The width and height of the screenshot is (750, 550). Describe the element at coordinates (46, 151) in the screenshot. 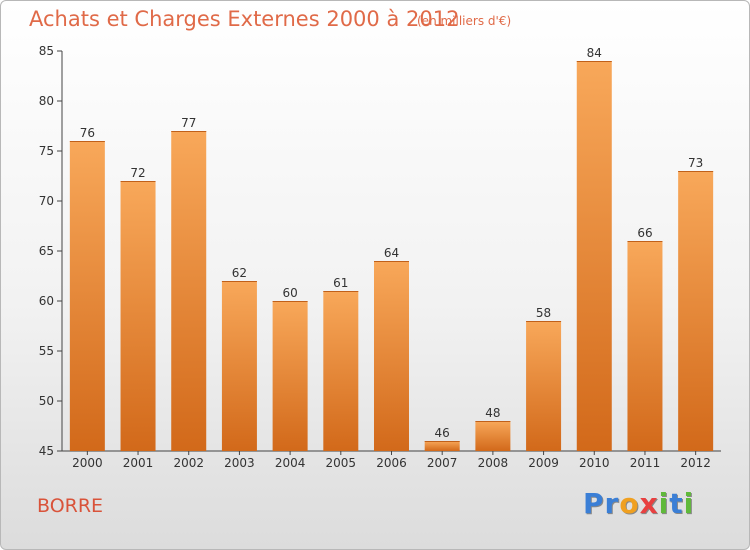

I see `y-tick-label: 75` at that location.